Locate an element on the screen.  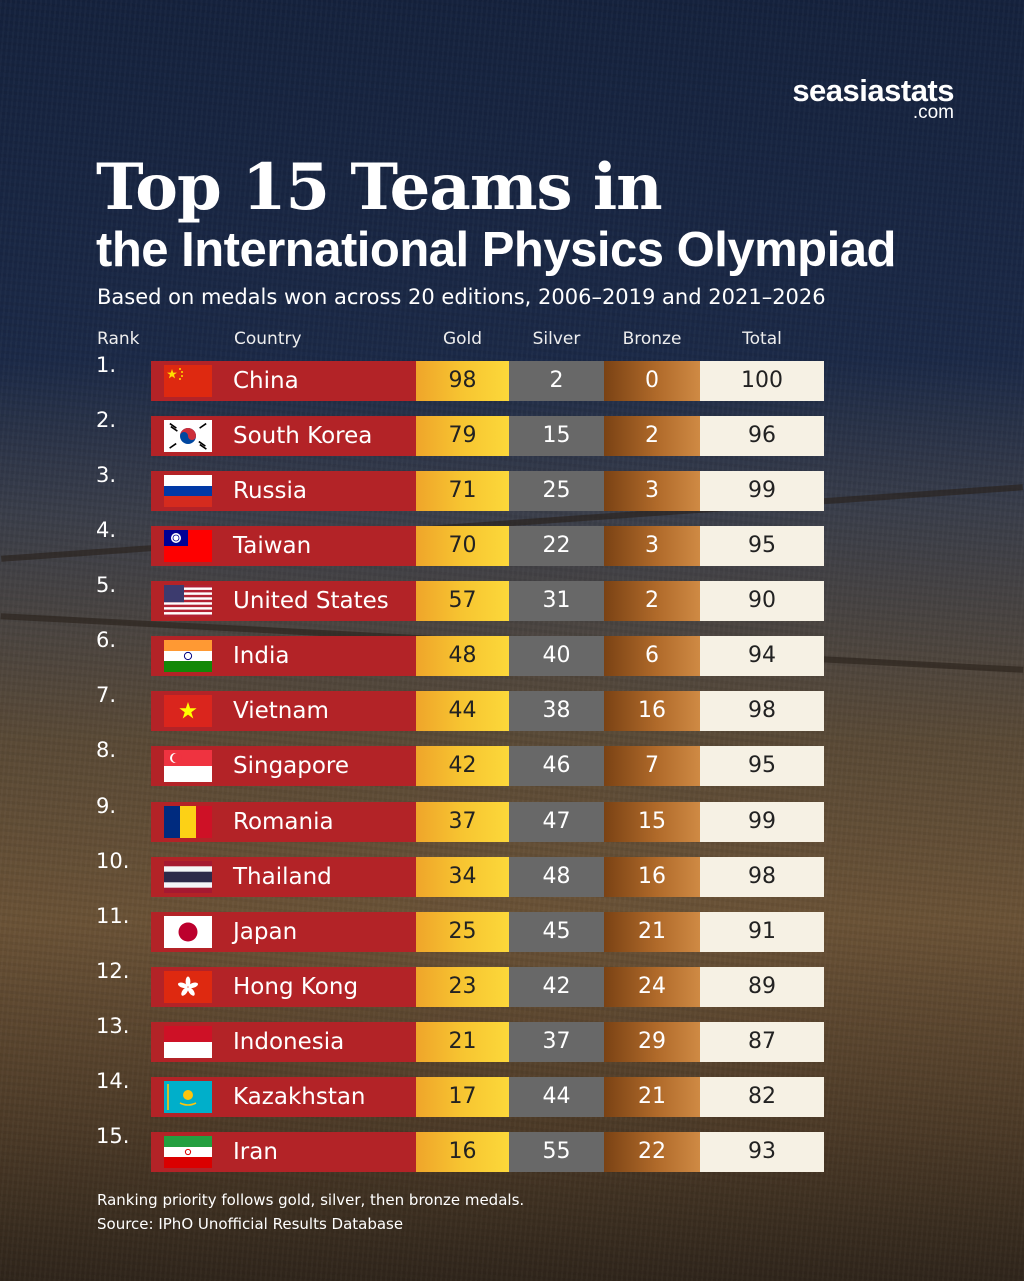
country-bar: India is located at coordinates (283, 656).